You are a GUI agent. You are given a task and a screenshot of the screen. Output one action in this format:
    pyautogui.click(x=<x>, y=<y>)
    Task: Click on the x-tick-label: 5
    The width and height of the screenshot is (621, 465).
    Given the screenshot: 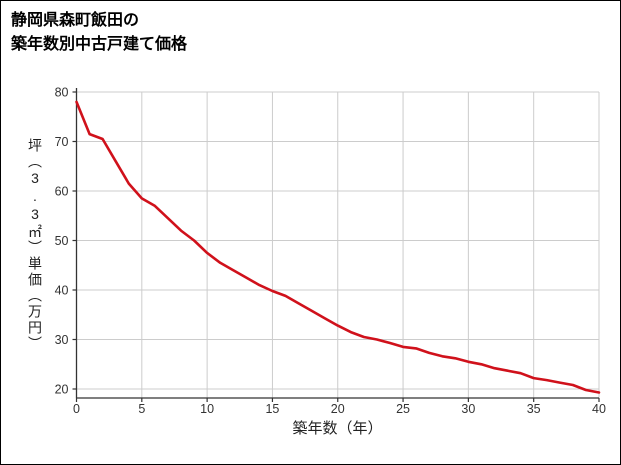 What is the action you would take?
    pyautogui.click(x=141, y=409)
    